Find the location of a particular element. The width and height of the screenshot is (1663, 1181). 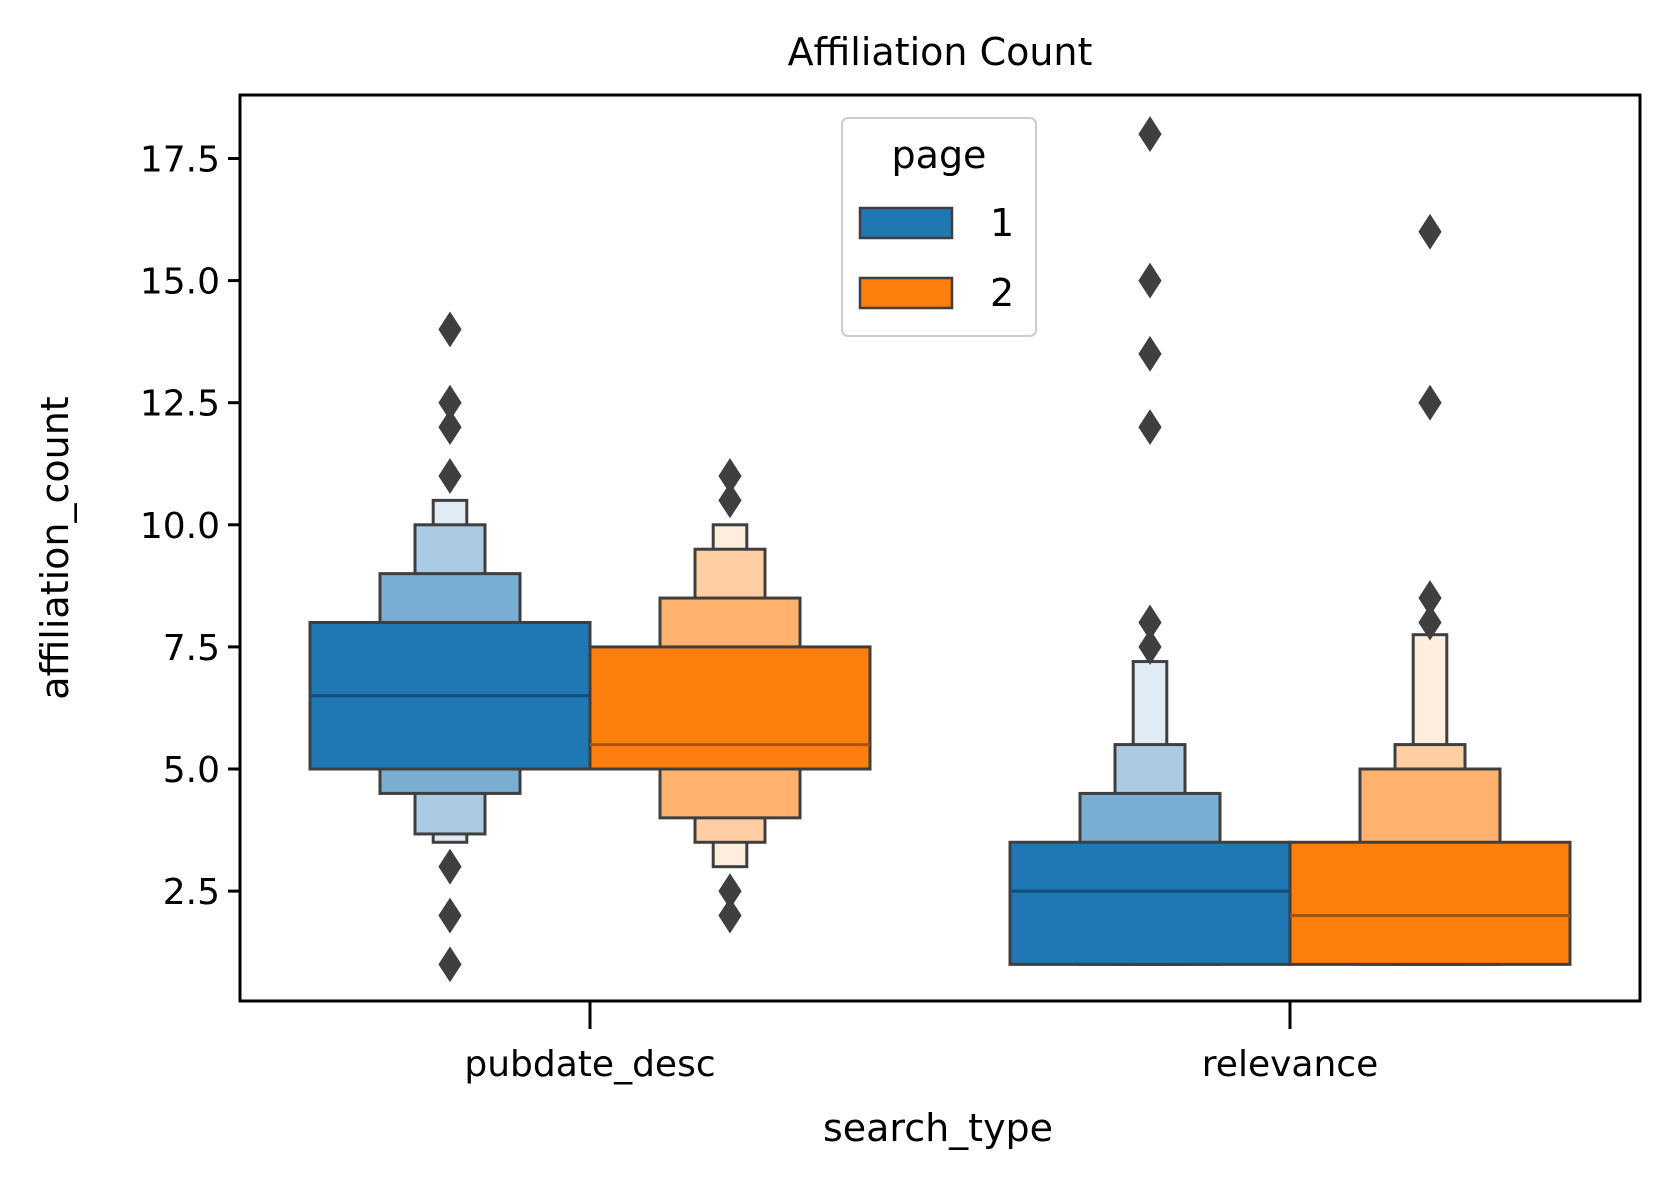

y-tick-label: 5.0 is located at coordinates (191, 770).